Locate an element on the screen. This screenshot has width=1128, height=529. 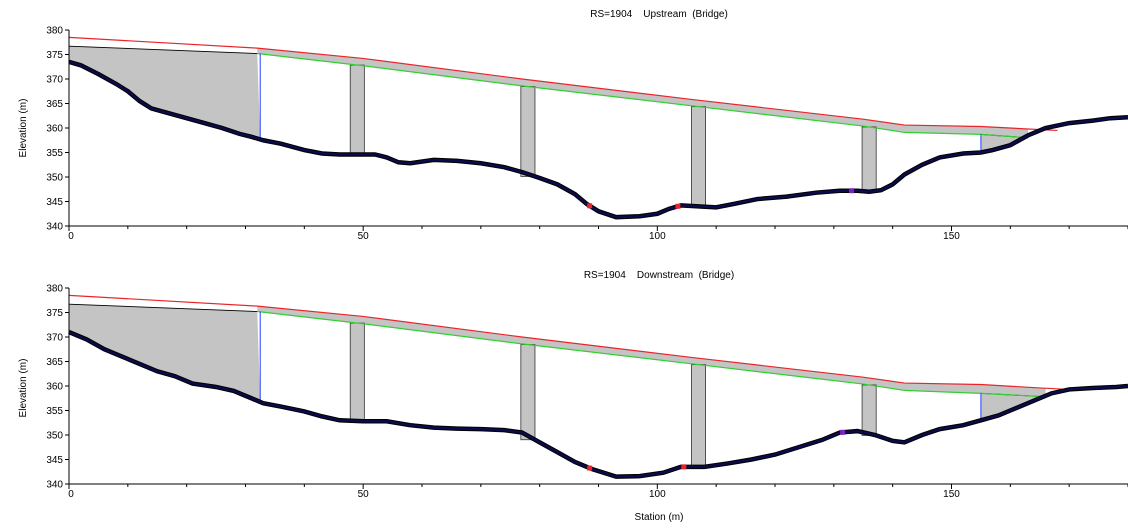
downstream-y-tick-label: 355 is located at coordinates (54, 411).